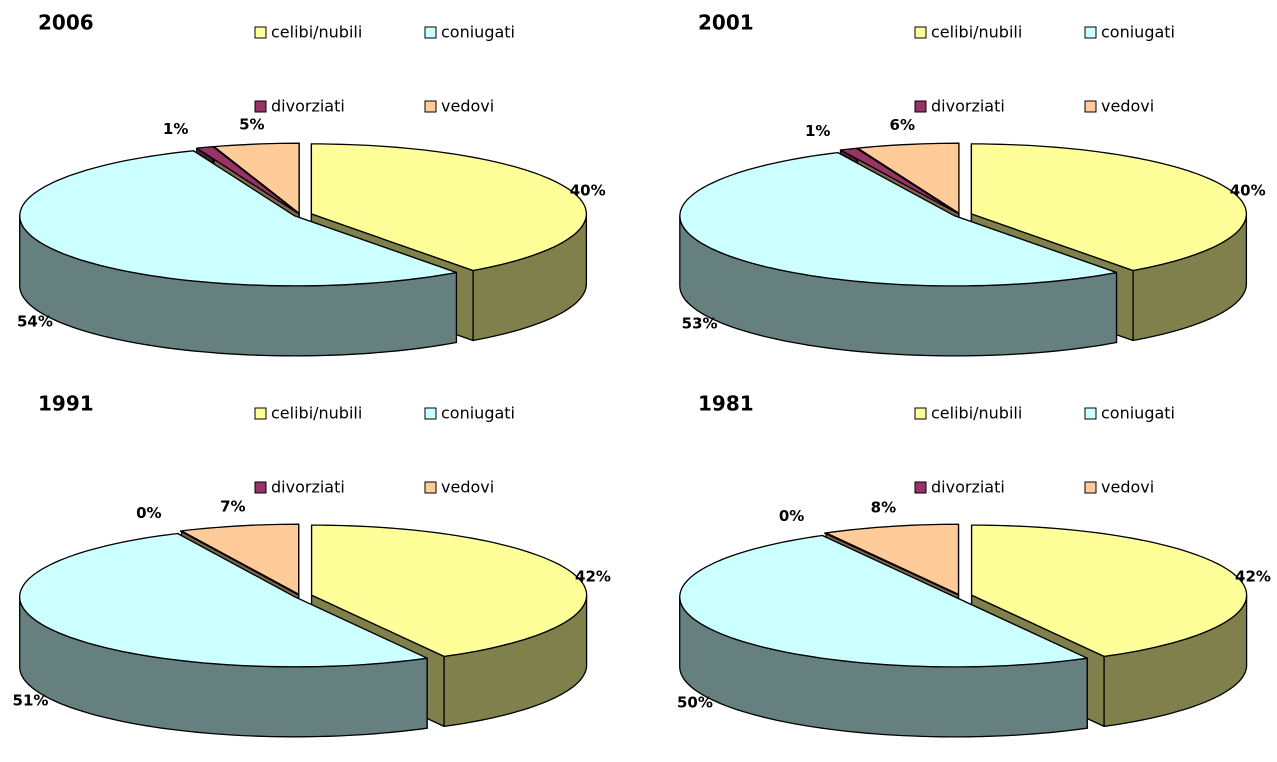 The height and width of the screenshot is (762, 1277). I want to click on data-label: 6%, so click(902, 125).